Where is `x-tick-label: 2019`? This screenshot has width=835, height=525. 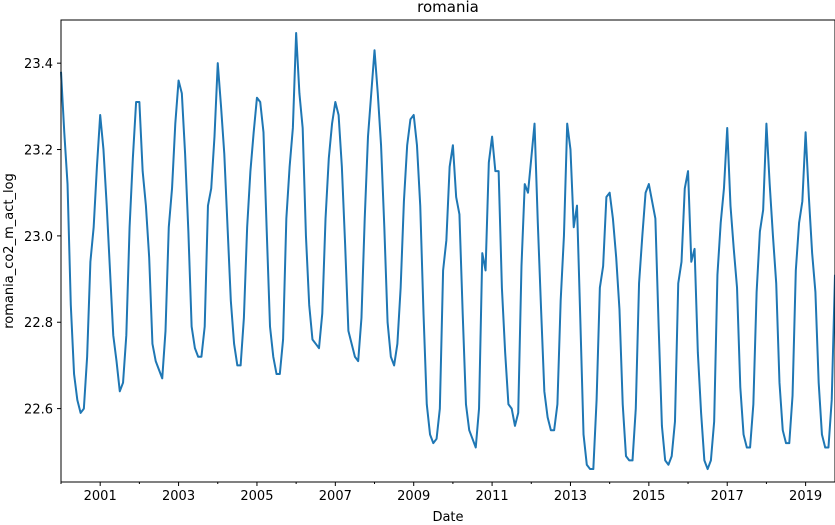
x-tick-label: 2019 is located at coordinates (805, 496).